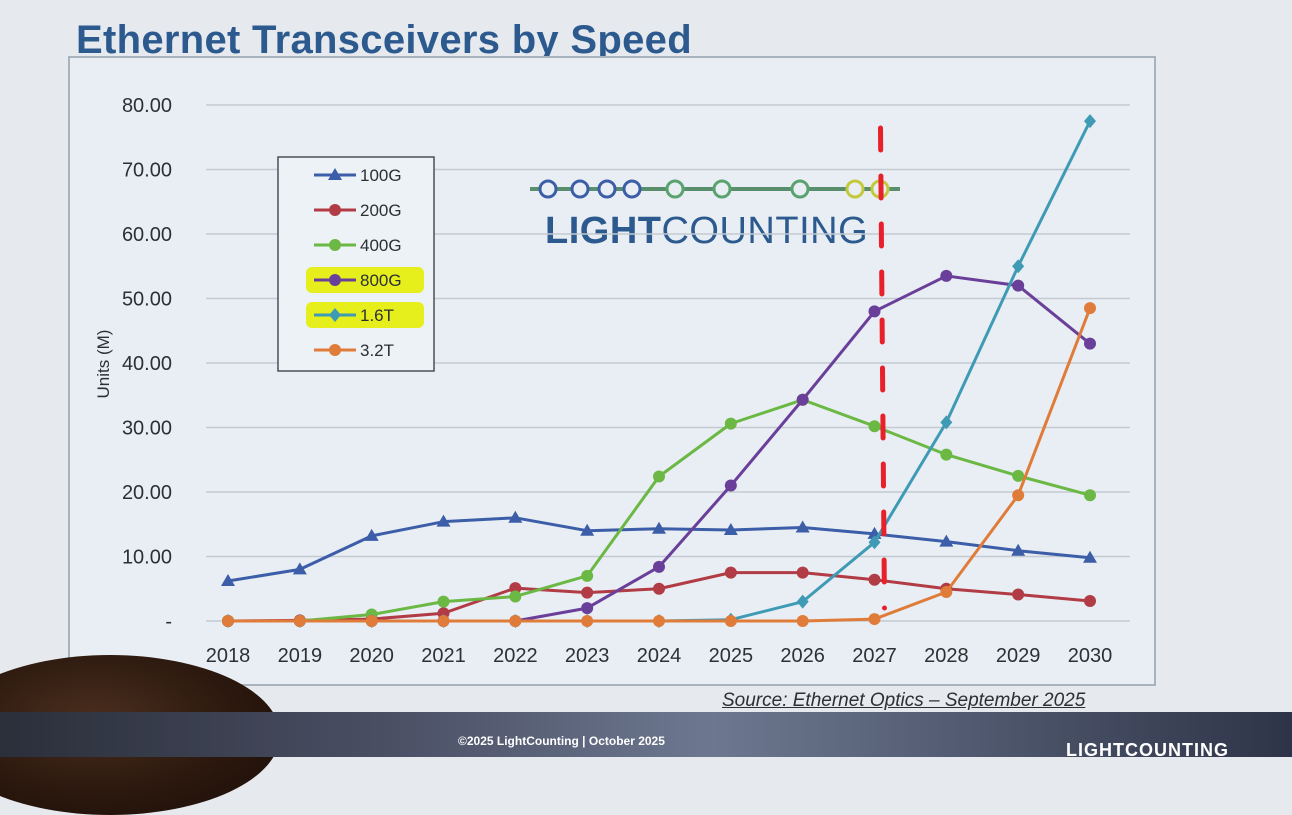  Describe the element at coordinates (882, 368) in the screenshot. I see `annotation-2027-dashed-line` at that location.